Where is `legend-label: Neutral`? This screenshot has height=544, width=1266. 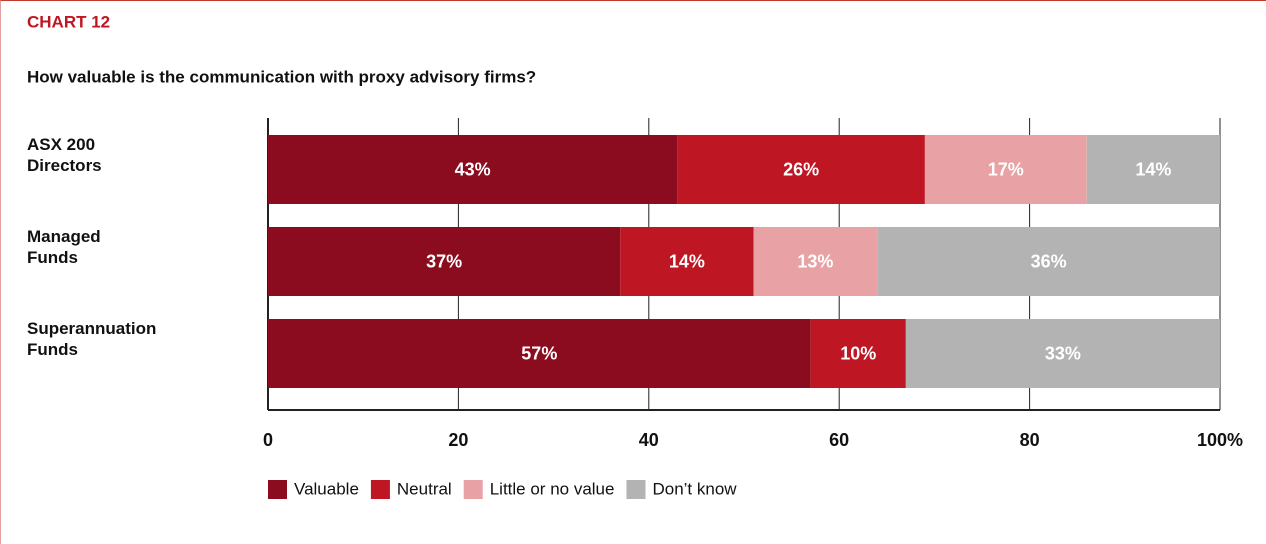 legend-label: Neutral is located at coordinates (424, 488).